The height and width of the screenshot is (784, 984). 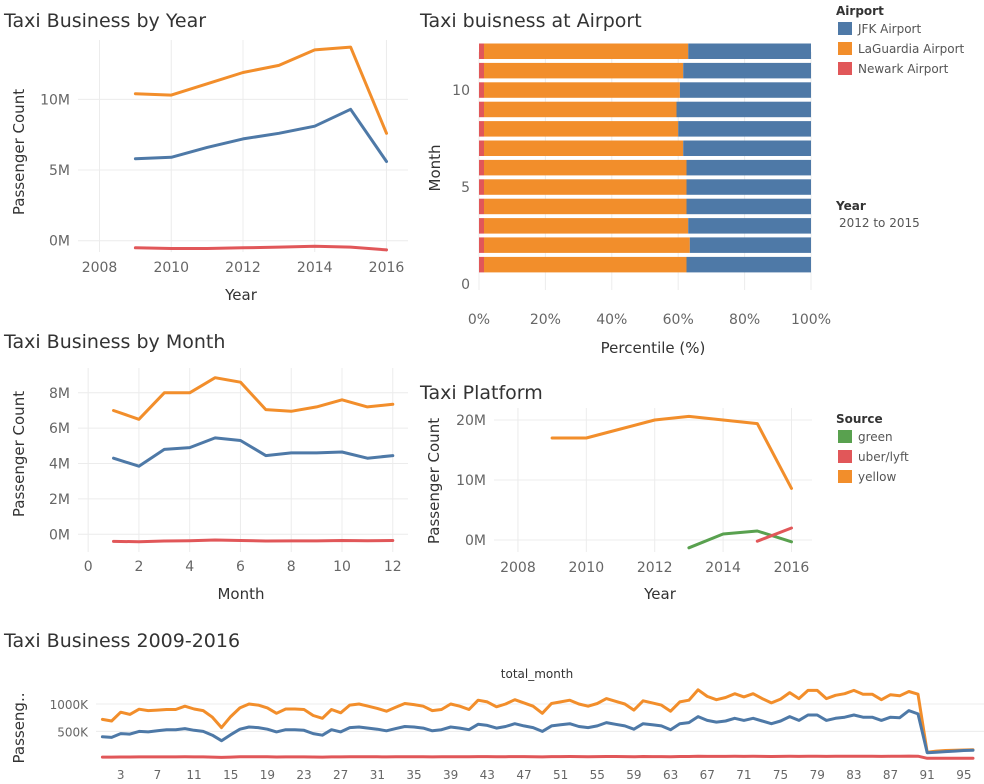 I want to click on x-tick-label: 67, so click(x=707, y=775).